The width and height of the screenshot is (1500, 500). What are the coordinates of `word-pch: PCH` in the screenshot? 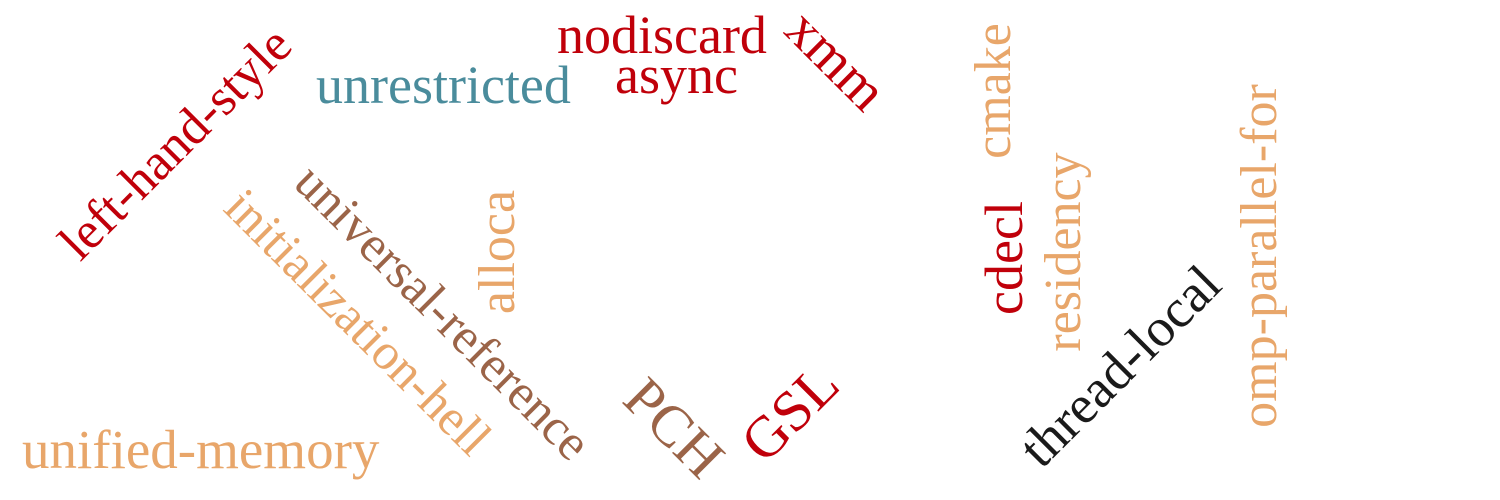 It's located at (674, 427).